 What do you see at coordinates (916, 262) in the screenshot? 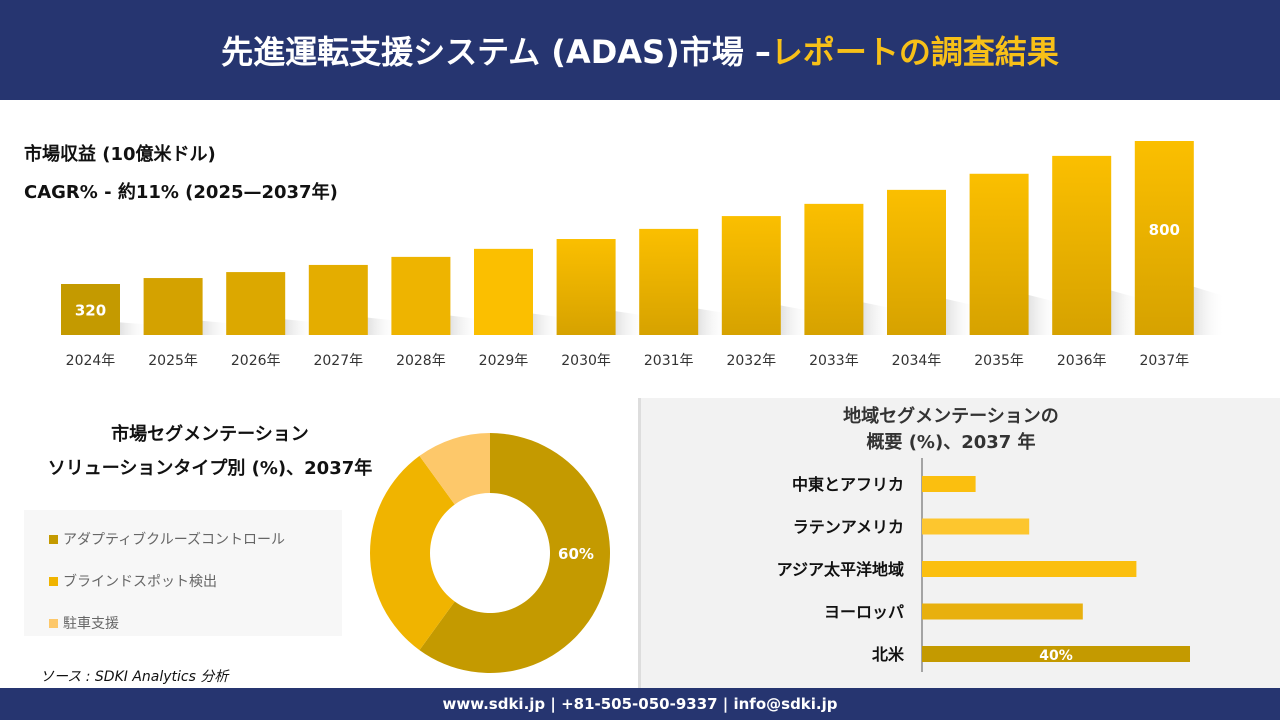
I see `bar-2034年` at bounding box center [916, 262].